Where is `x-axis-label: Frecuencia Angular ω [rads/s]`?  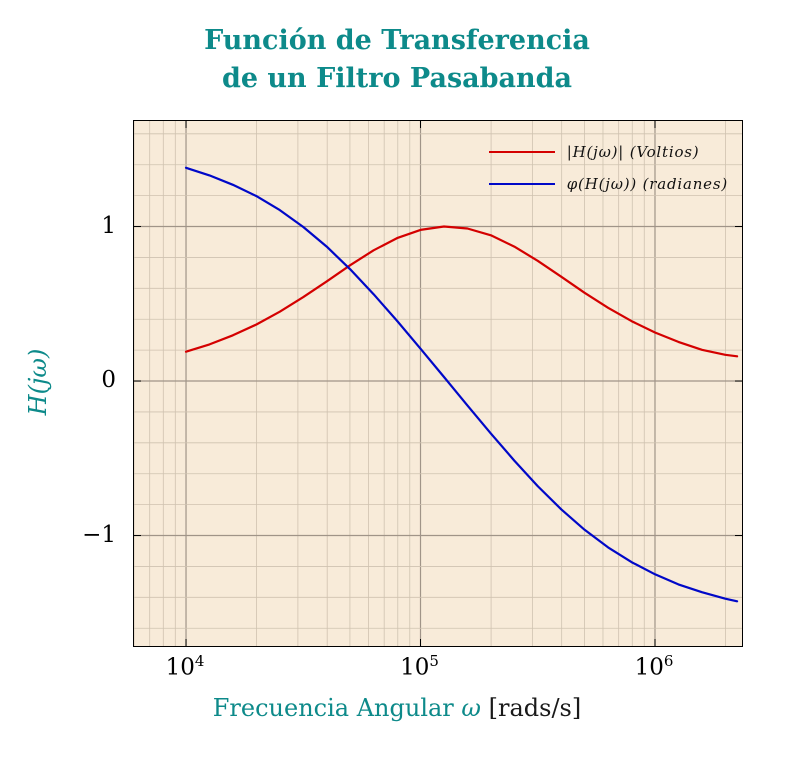
x-axis-label: Frecuencia Angular ω [rads/s] is located at coordinates (397, 708).